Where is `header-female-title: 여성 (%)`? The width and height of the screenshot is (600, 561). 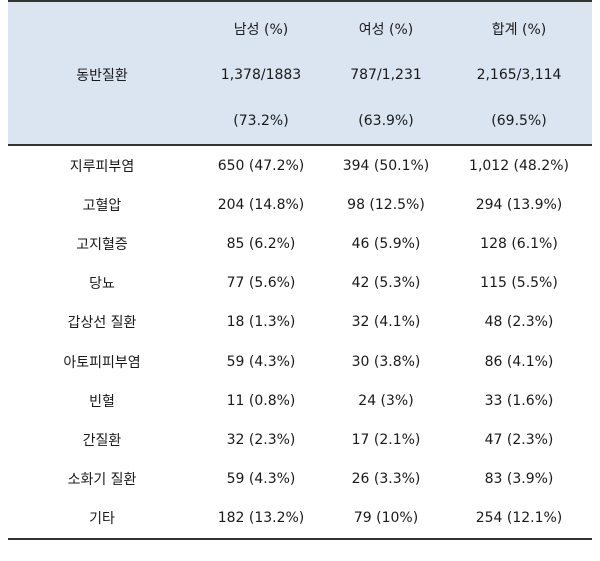
header-female-title: 여성 (%) is located at coordinates (386, 30).